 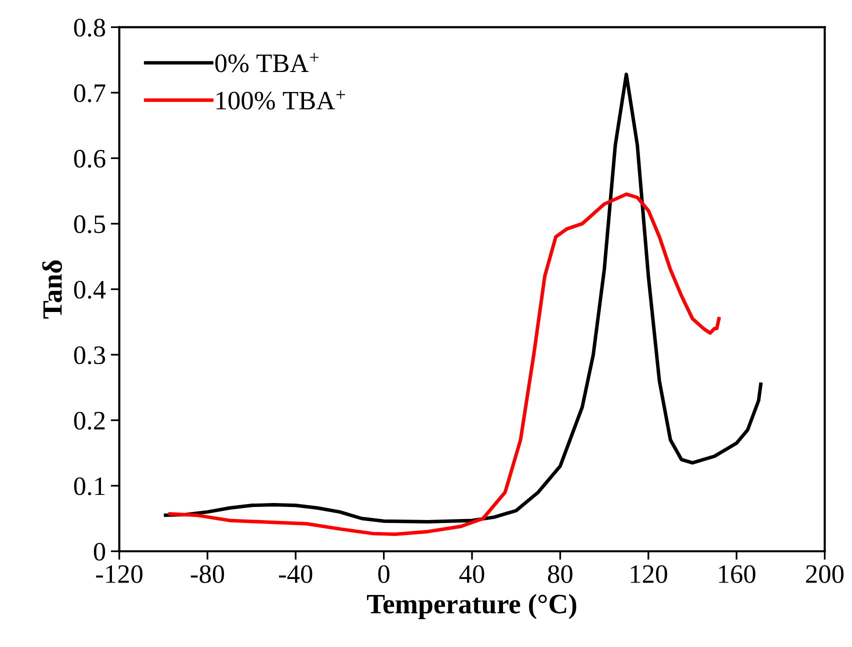 What do you see at coordinates (471, 607) in the screenshot?
I see `x-axis-title: Temperature (°C)` at bounding box center [471, 607].